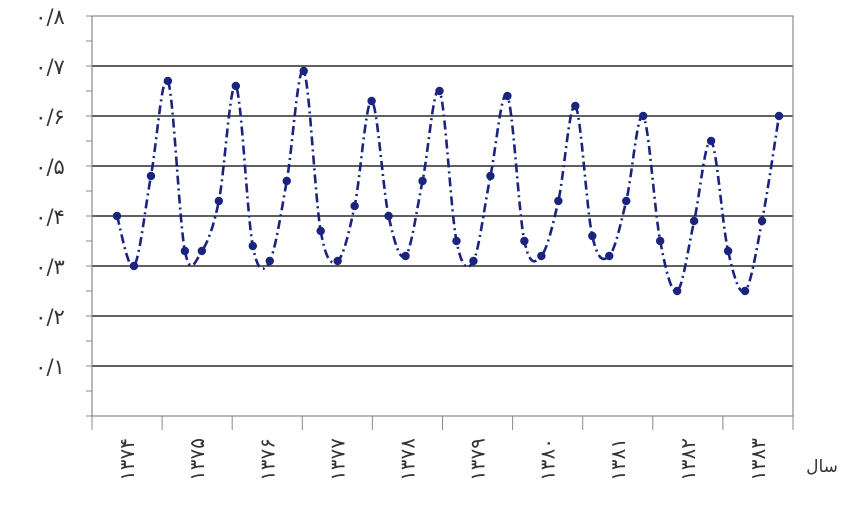 This screenshot has width=843, height=510. What do you see at coordinates (127, 459) in the screenshot?
I see `x-tick-label: ۱۳۷۴` at bounding box center [127, 459].